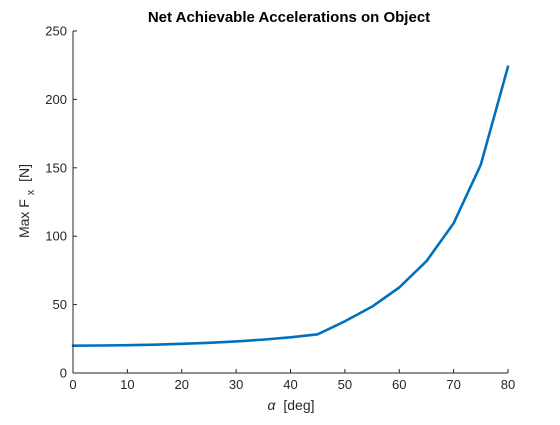 The width and height of the screenshot is (560, 425). Describe the element at coordinates (31, 192) in the screenshot. I see `y-axis-label-sub: x` at that location.